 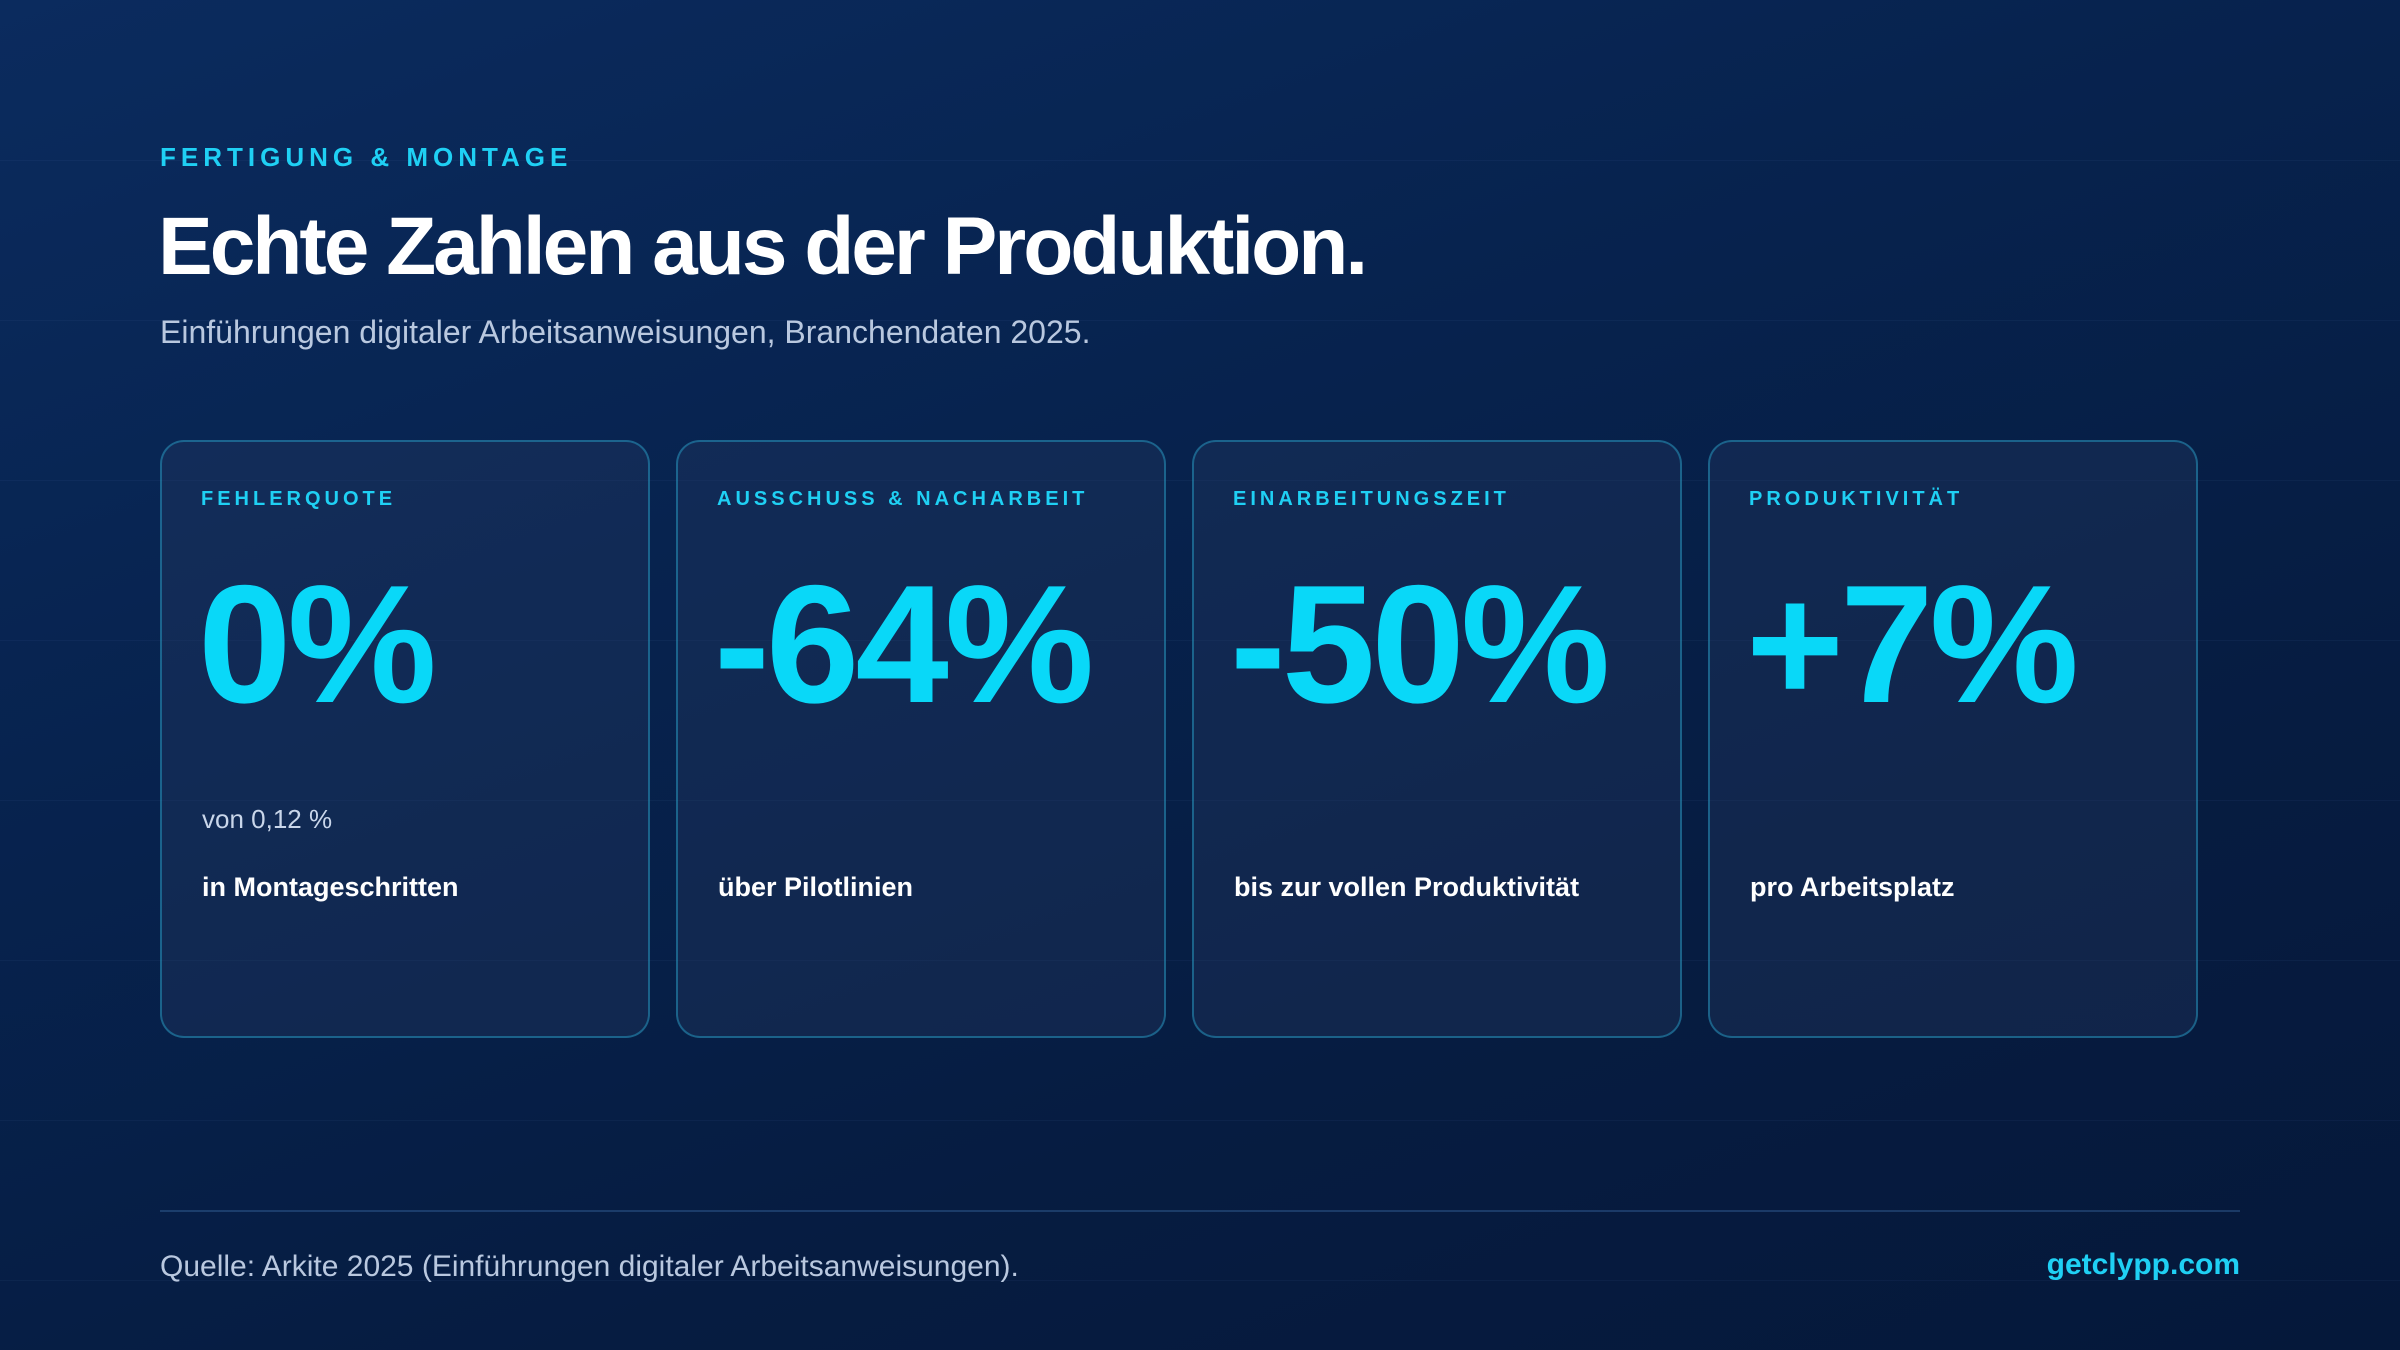 What do you see at coordinates (2143, 1264) in the screenshot?
I see `brand-link: getclypp.com` at bounding box center [2143, 1264].